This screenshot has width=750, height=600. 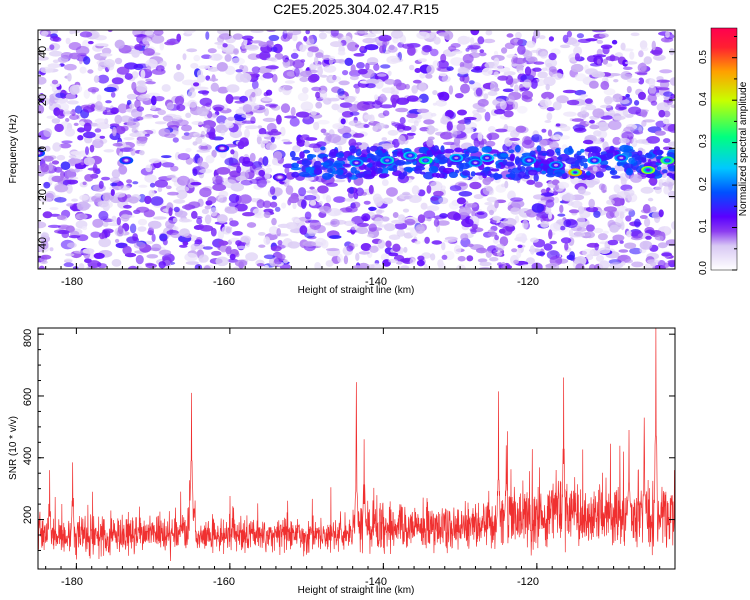 What do you see at coordinates (356, 162) in the screenshot?
I see `hotspot-contour` at bounding box center [356, 162].